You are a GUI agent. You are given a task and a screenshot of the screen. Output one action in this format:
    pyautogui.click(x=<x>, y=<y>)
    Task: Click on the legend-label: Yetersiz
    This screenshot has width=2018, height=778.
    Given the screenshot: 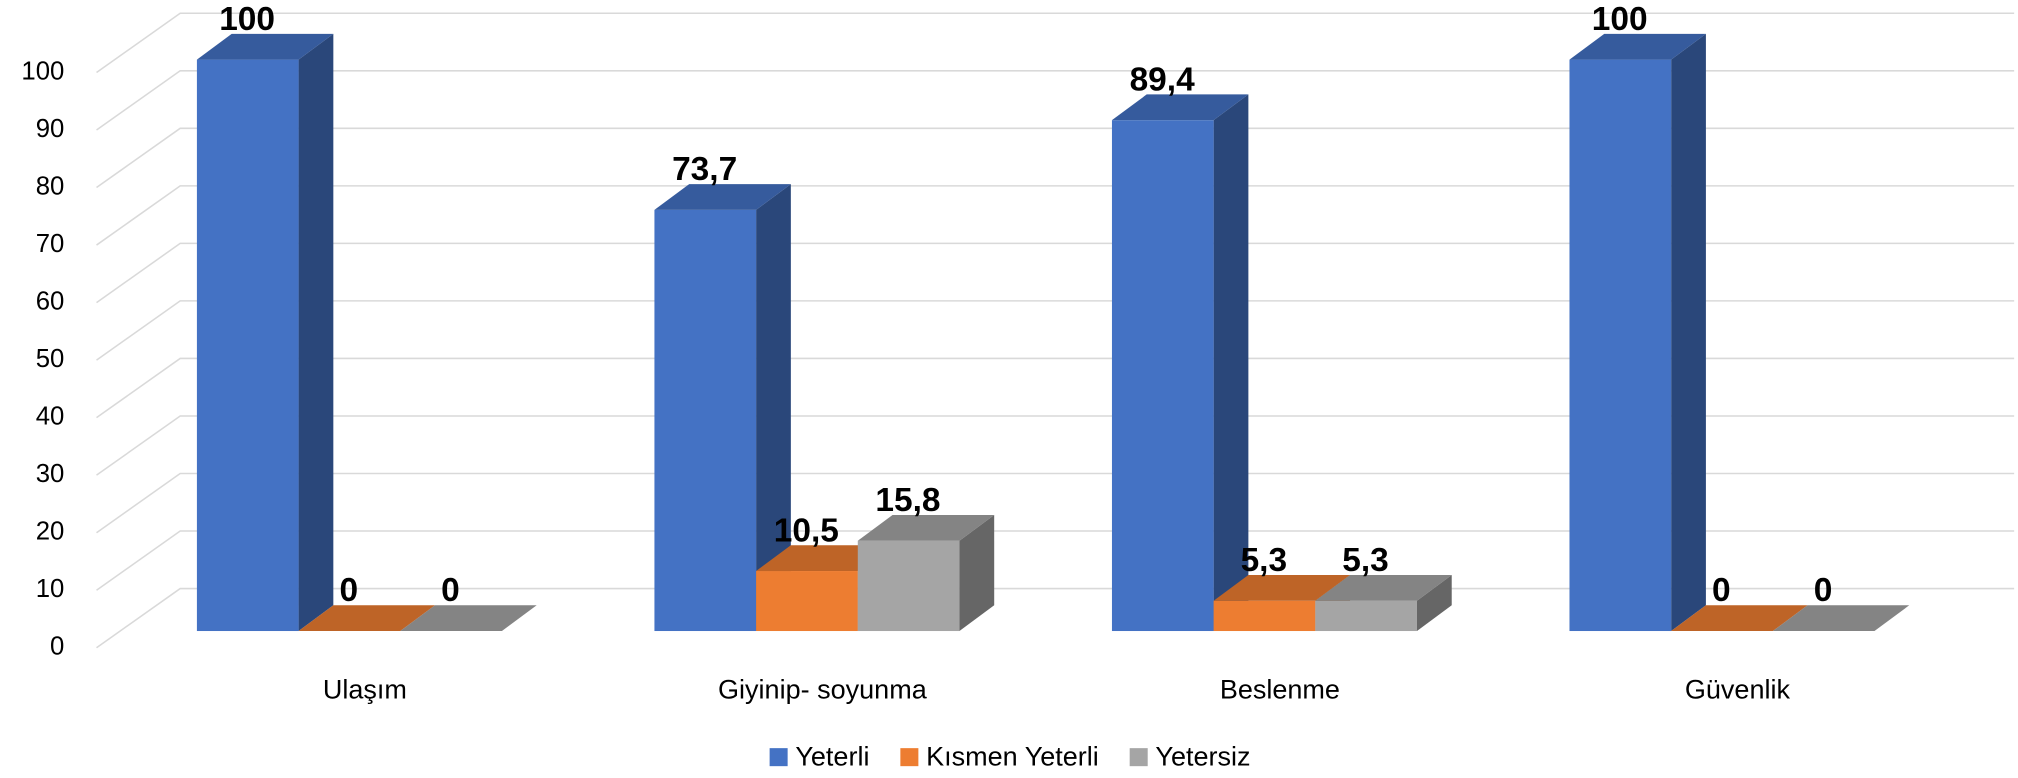 What is the action you would take?
    pyautogui.click(x=1202, y=757)
    